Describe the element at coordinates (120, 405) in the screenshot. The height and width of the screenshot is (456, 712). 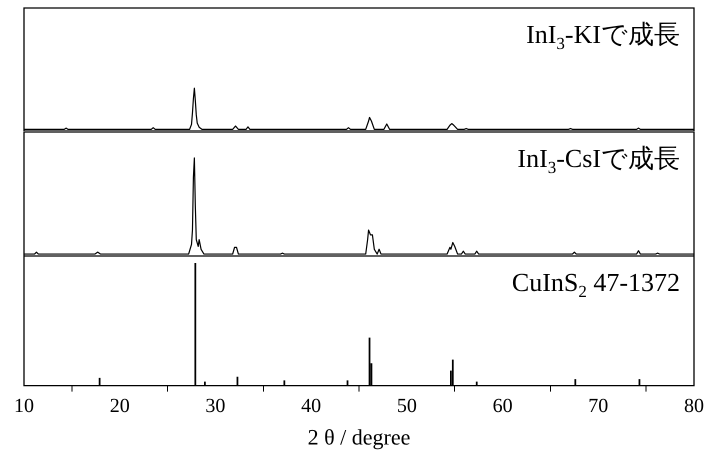
I see `x-tick-label: 20` at that location.